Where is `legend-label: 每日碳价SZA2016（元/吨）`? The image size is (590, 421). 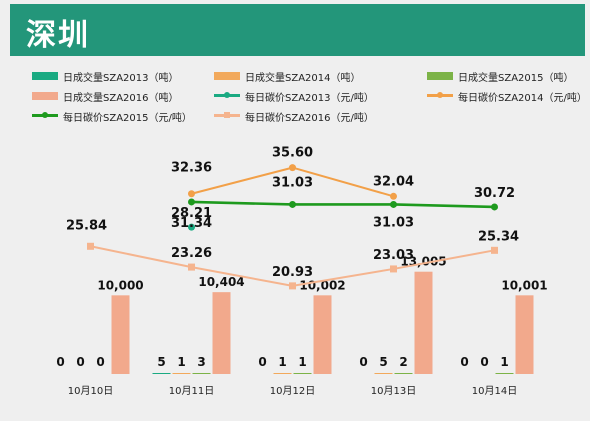 legend-label: 每日碳价SZA2016（元/吨） is located at coordinates (309, 118).